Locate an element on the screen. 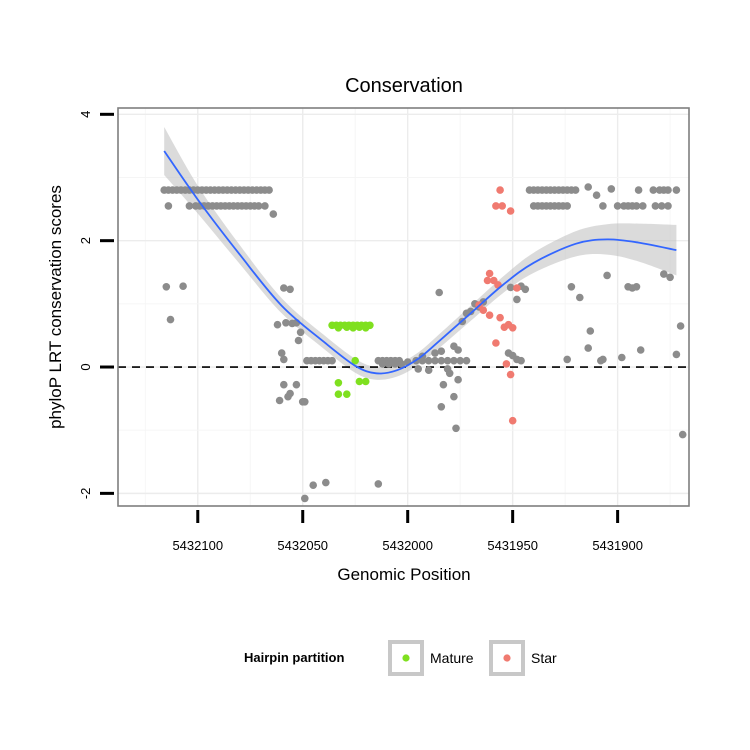 The height and width of the screenshot is (750, 750). legend-title: Hairpin partition is located at coordinates (294, 657).